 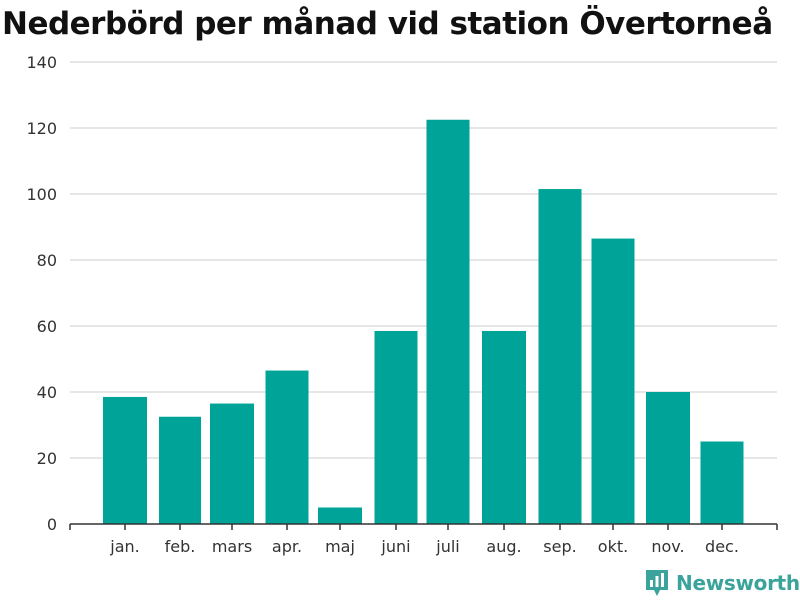 I want to click on bar-aug, so click(x=504, y=427).